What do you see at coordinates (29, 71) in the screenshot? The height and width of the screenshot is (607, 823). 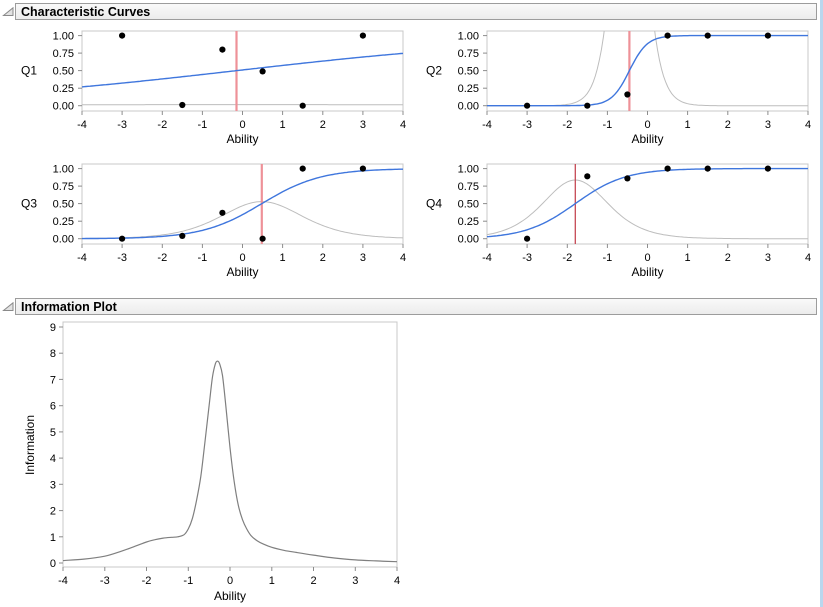 I see `item-label: Q1` at bounding box center [29, 71].